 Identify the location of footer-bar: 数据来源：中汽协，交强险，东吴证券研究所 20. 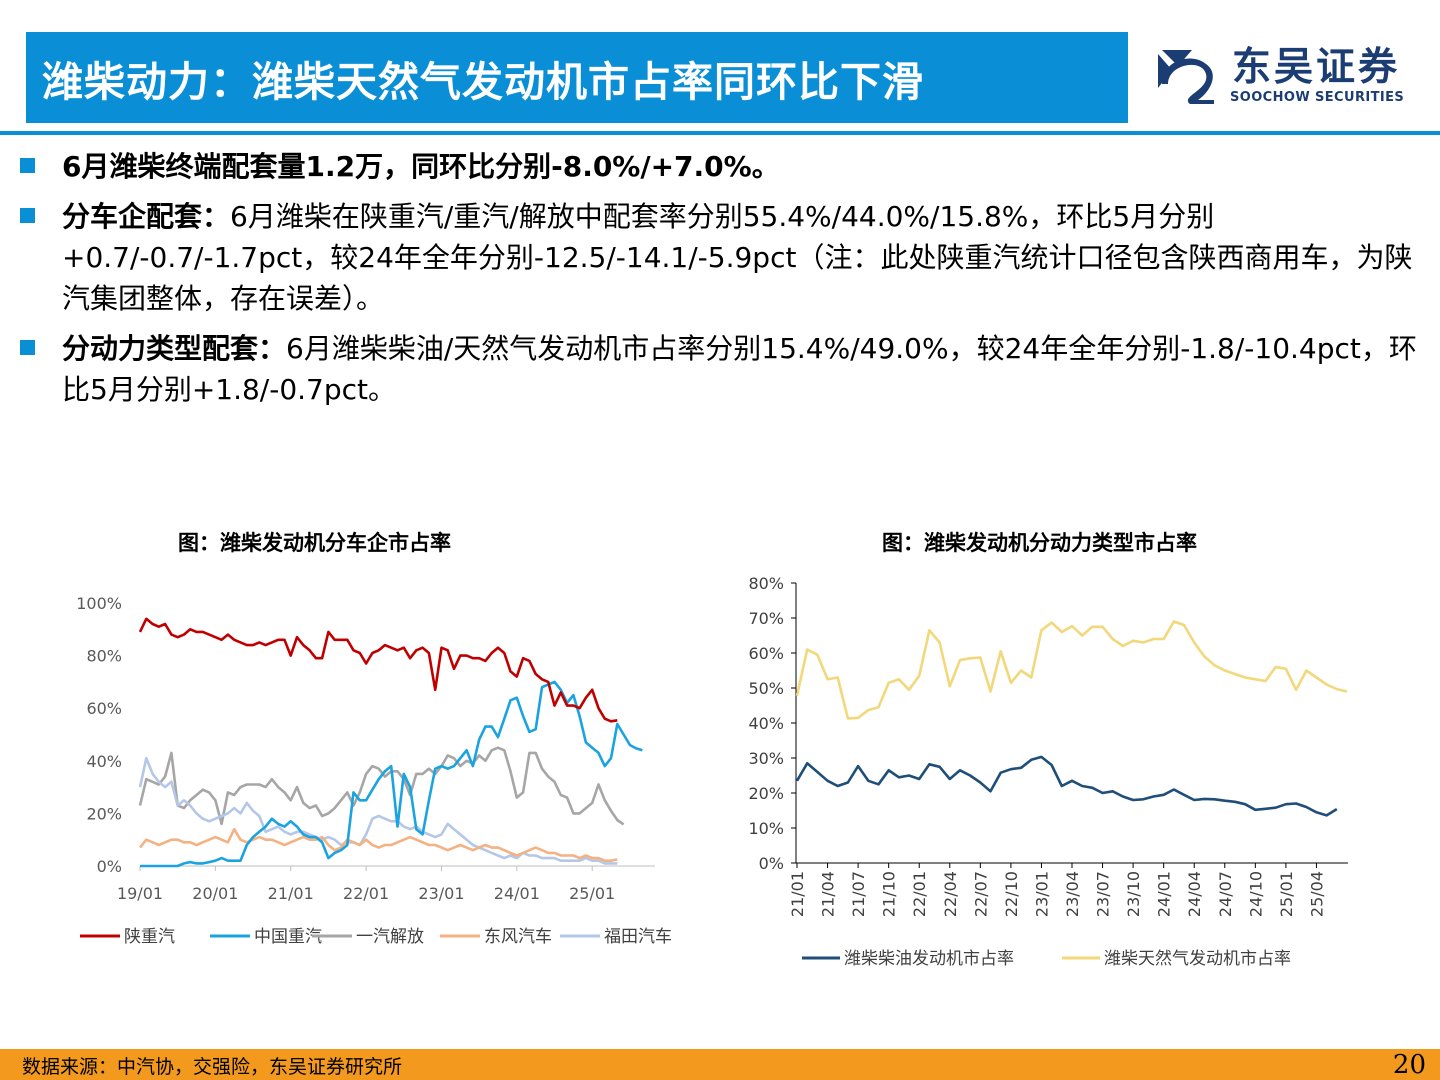
(720, 1064).